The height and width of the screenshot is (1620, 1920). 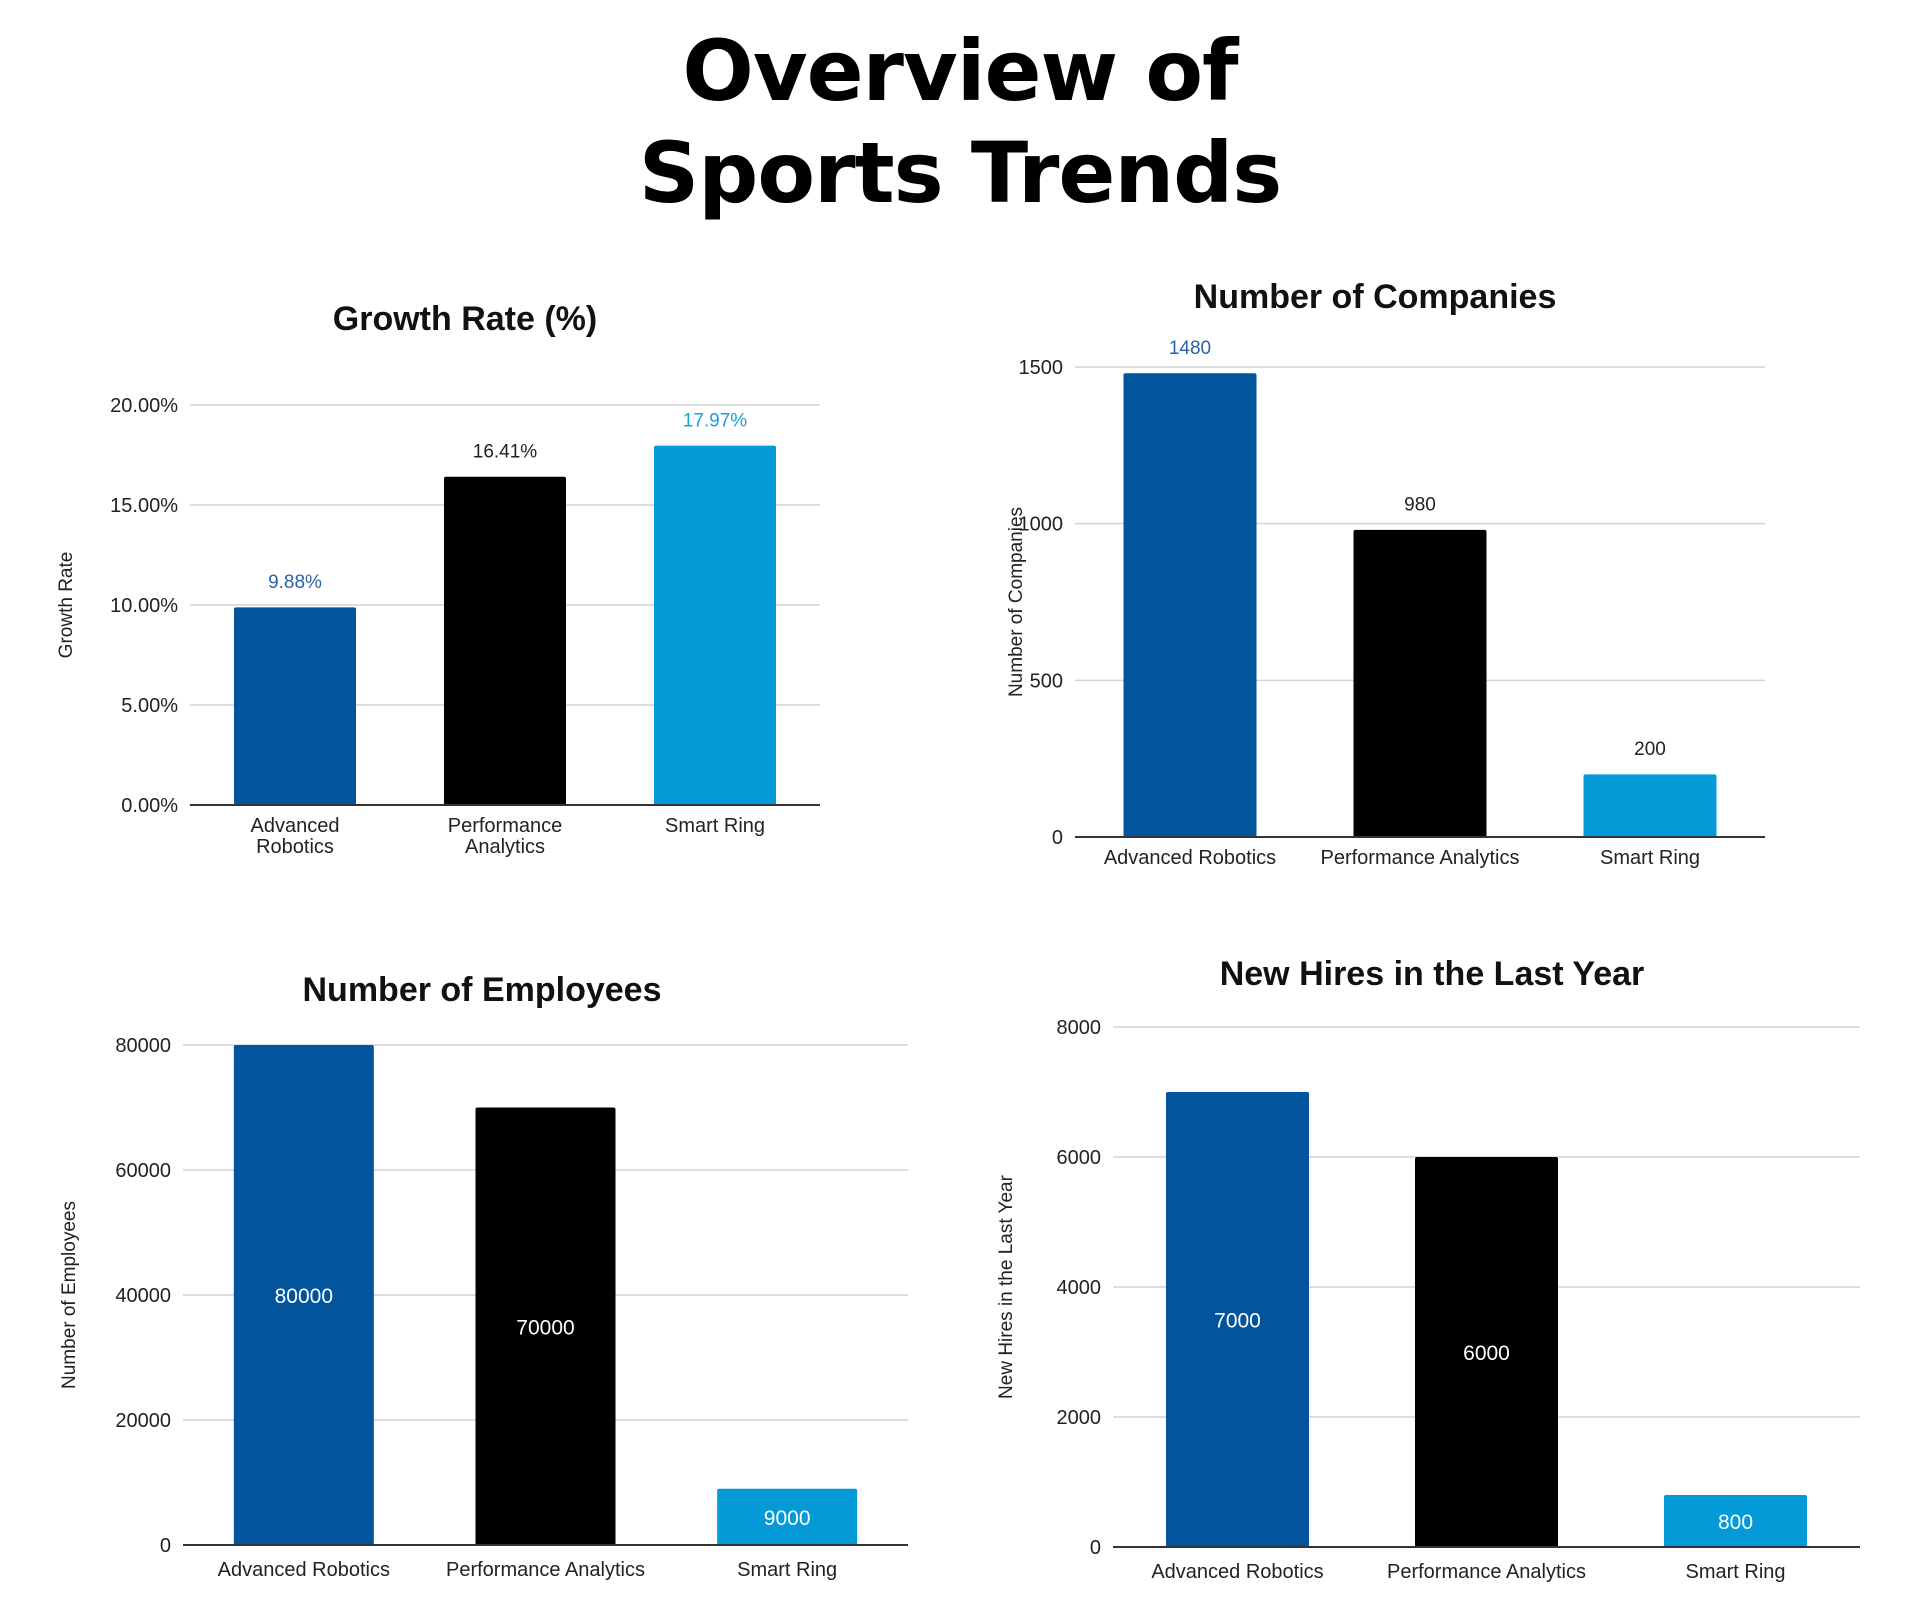 What do you see at coordinates (1041, 368) in the screenshot?
I see `y-tick-label: 1500` at bounding box center [1041, 368].